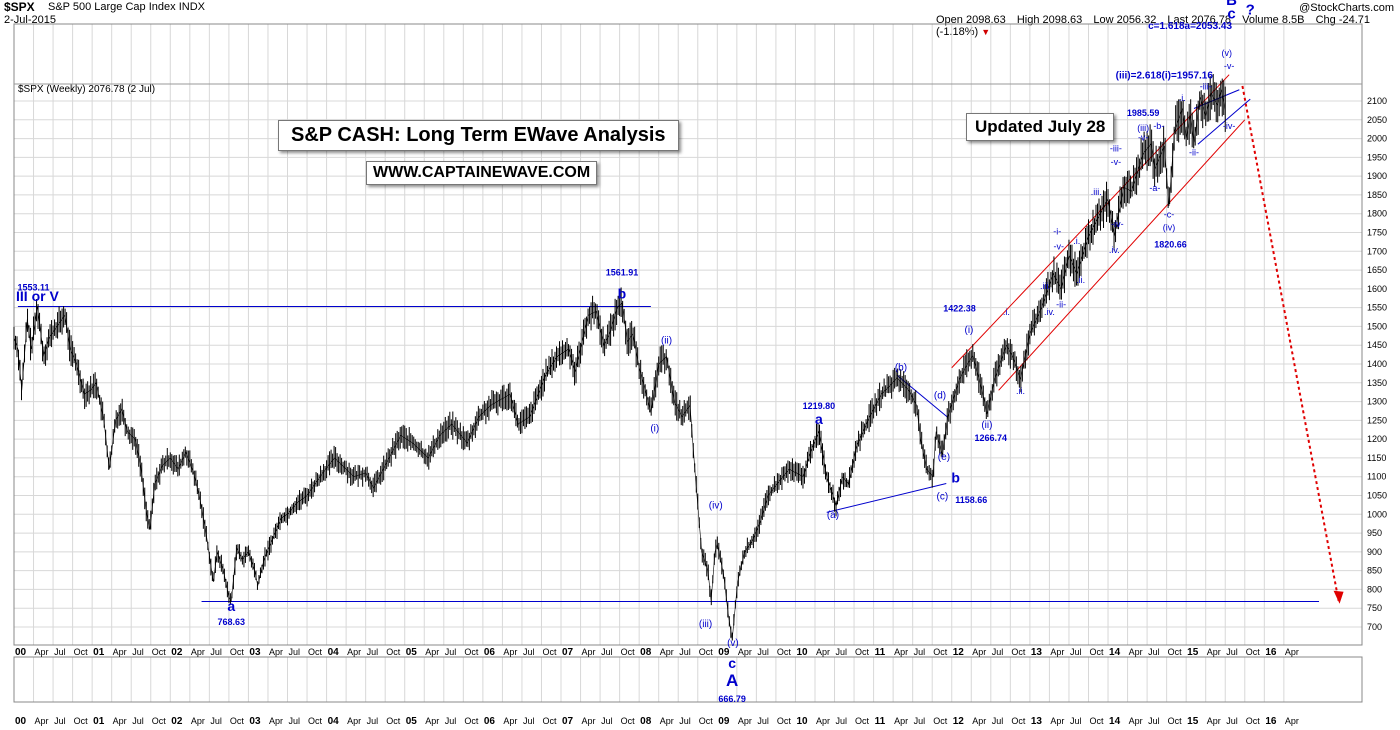 The width and height of the screenshot is (1400, 730). What do you see at coordinates (1193, 652) in the screenshot?
I see `x-tick-label: 15` at bounding box center [1193, 652].